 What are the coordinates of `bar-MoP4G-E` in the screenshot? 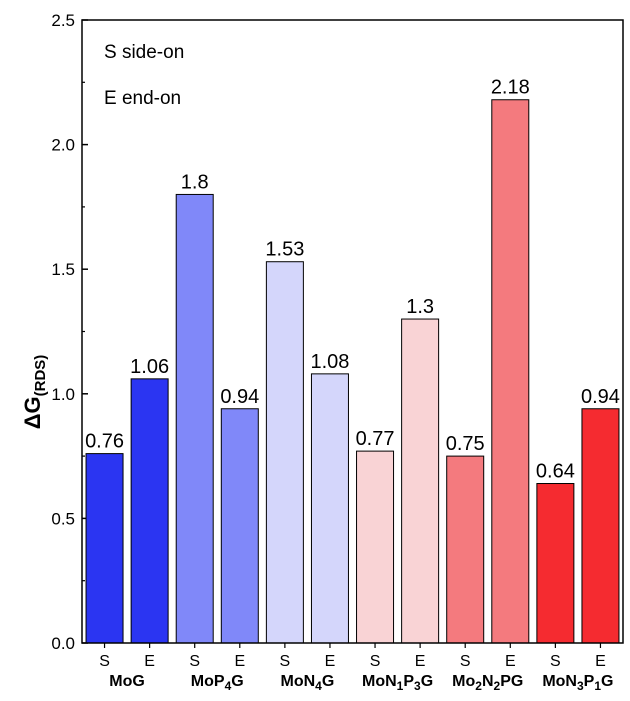 It's located at (239, 526).